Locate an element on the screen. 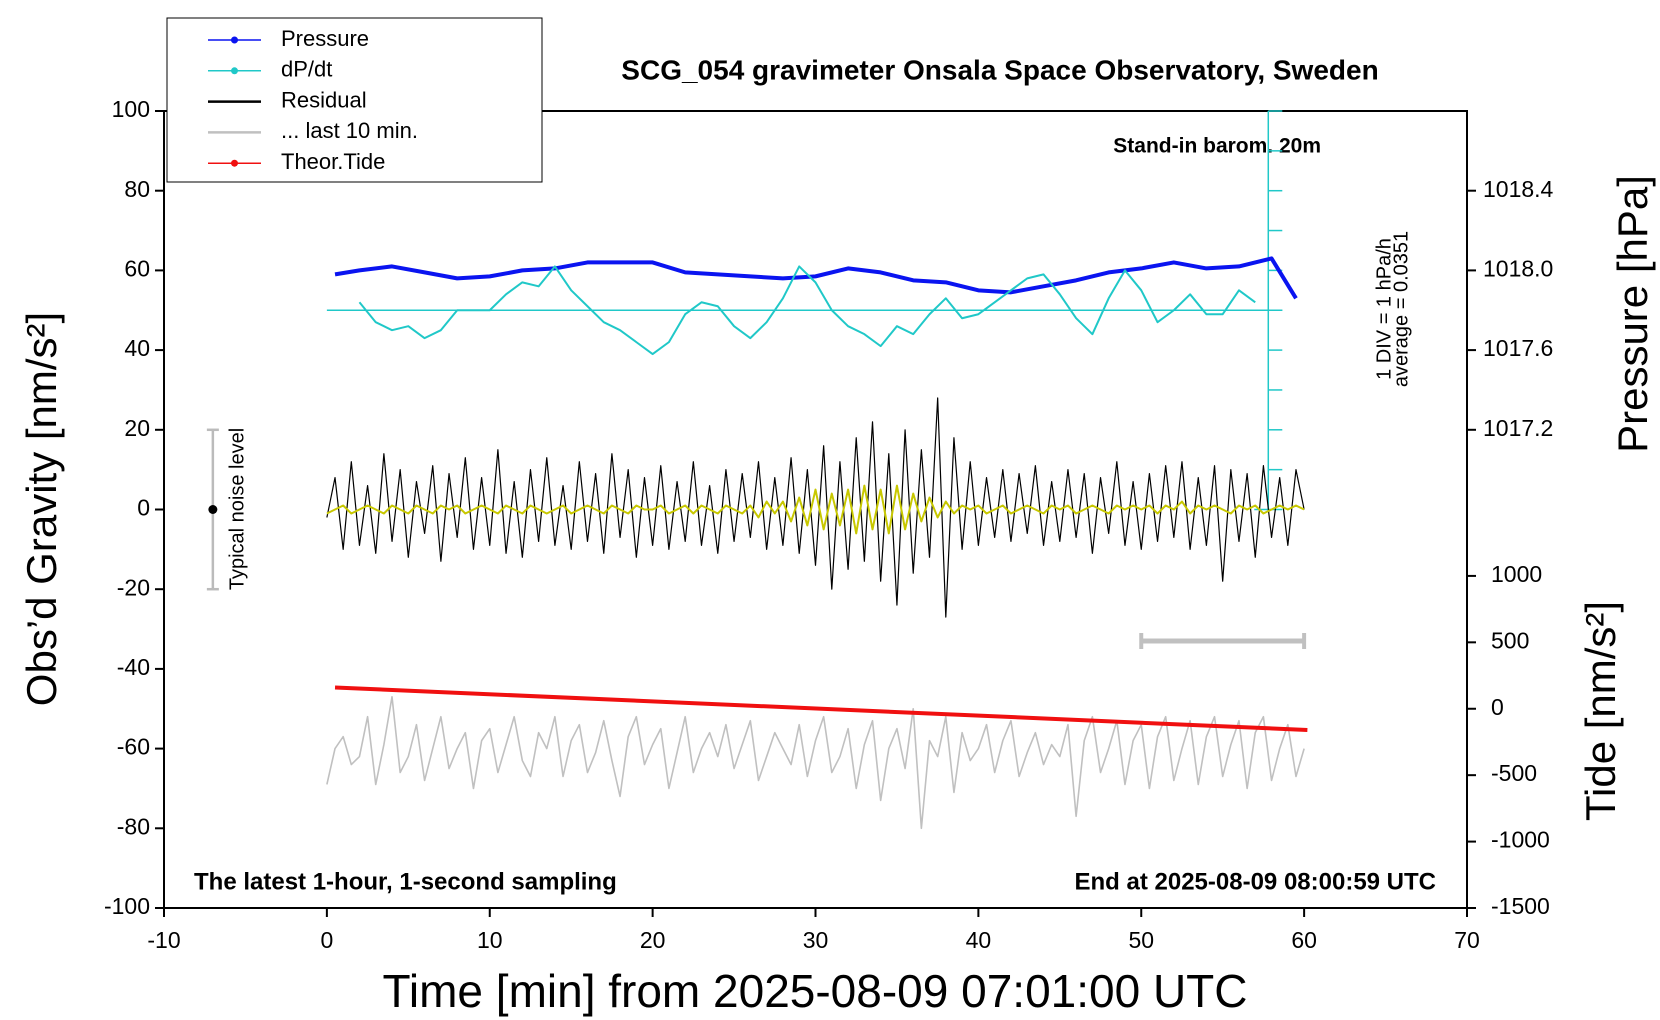 This screenshot has width=1660, height=1020. x-tick-label: 50 is located at coordinates (1141, 940).